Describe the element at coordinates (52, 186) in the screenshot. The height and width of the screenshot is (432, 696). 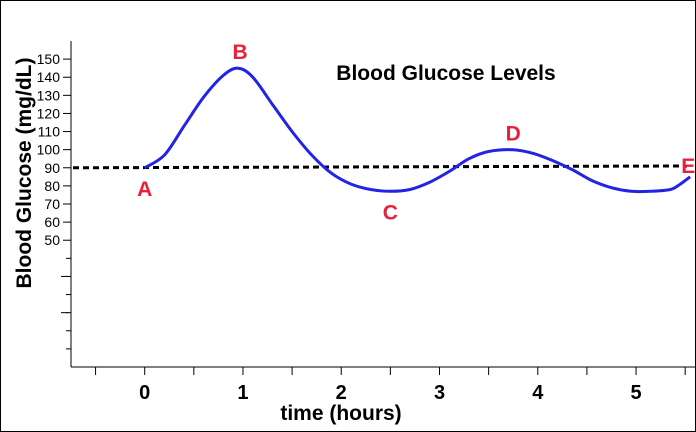
I see `y-tick-label: 80` at that location.